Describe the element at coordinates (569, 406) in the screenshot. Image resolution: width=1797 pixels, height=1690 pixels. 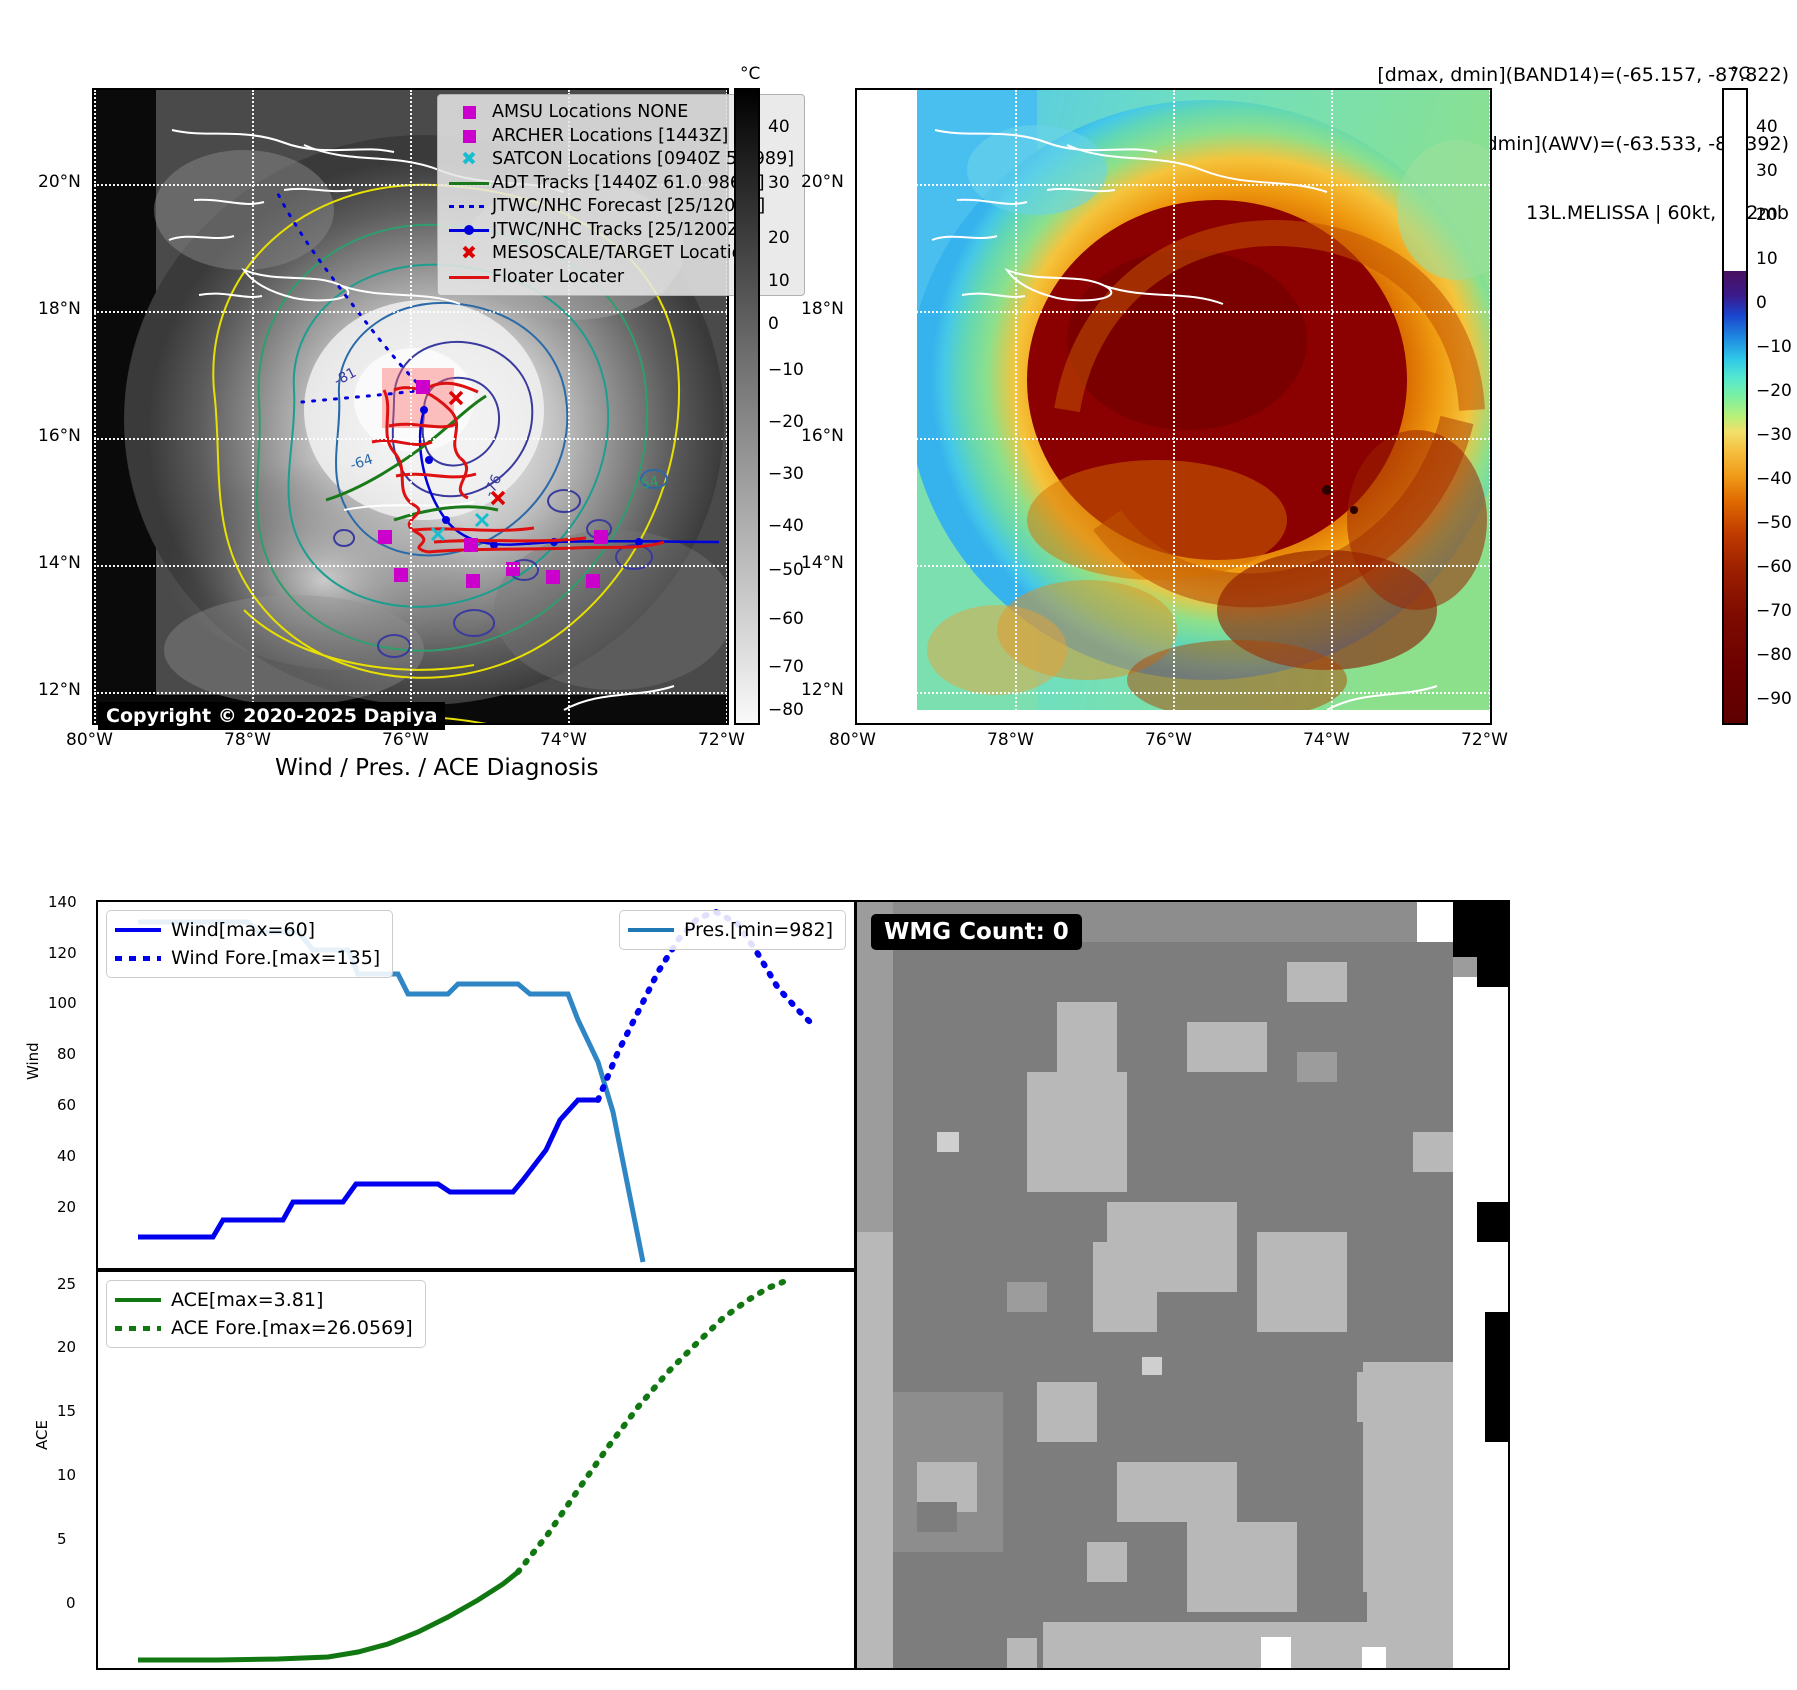
I see `gridline-lon-74W` at that location.